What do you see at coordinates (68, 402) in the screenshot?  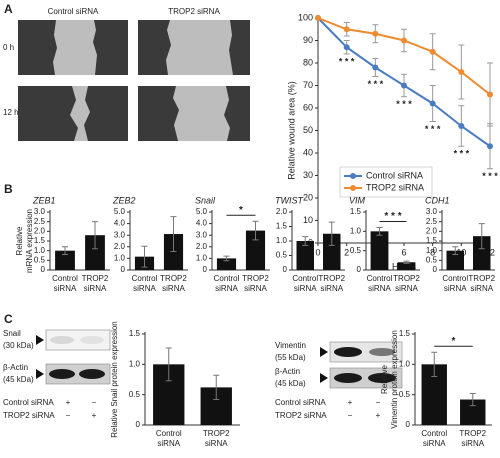 I see `sign: +` at bounding box center [68, 402].